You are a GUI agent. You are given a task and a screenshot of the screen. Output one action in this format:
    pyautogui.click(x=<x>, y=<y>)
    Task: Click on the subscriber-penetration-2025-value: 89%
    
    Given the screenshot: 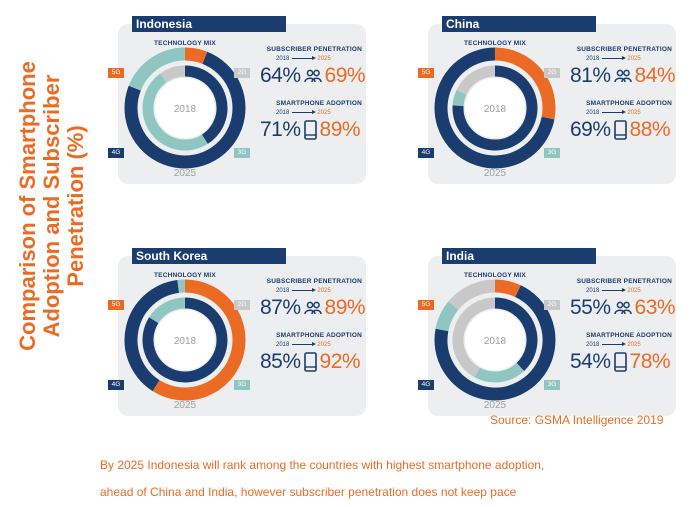 What is the action you would take?
    pyautogui.click(x=345, y=307)
    